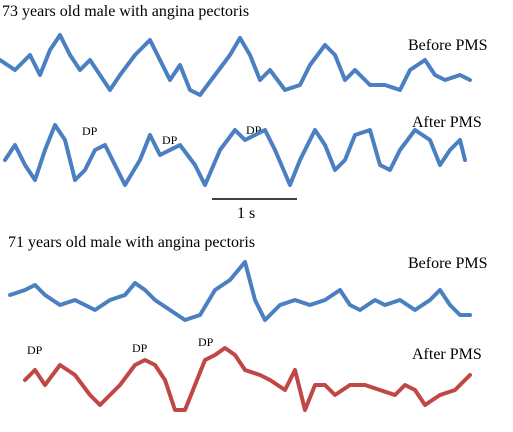  I want to click on panel-title: 73 years old male with angina pectoris, so click(125, 11).